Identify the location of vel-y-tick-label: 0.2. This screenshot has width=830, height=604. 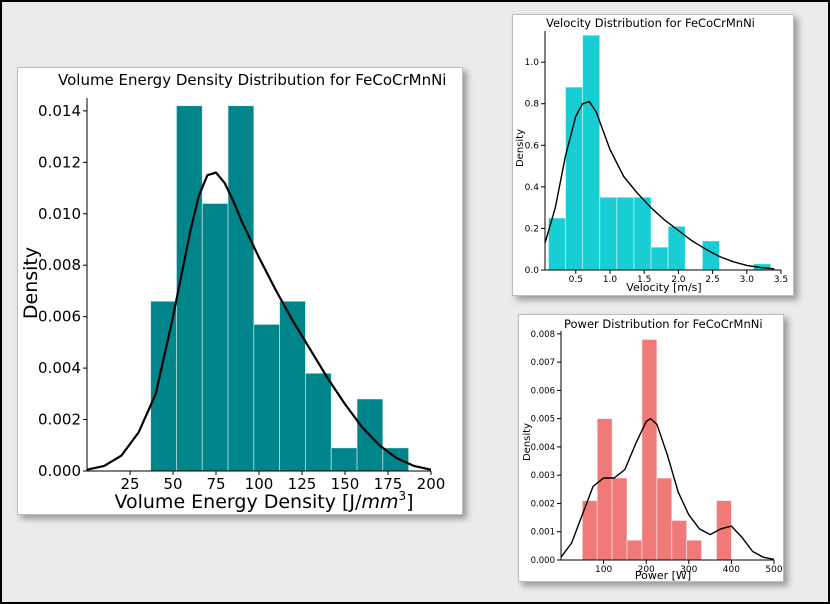
(532, 229).